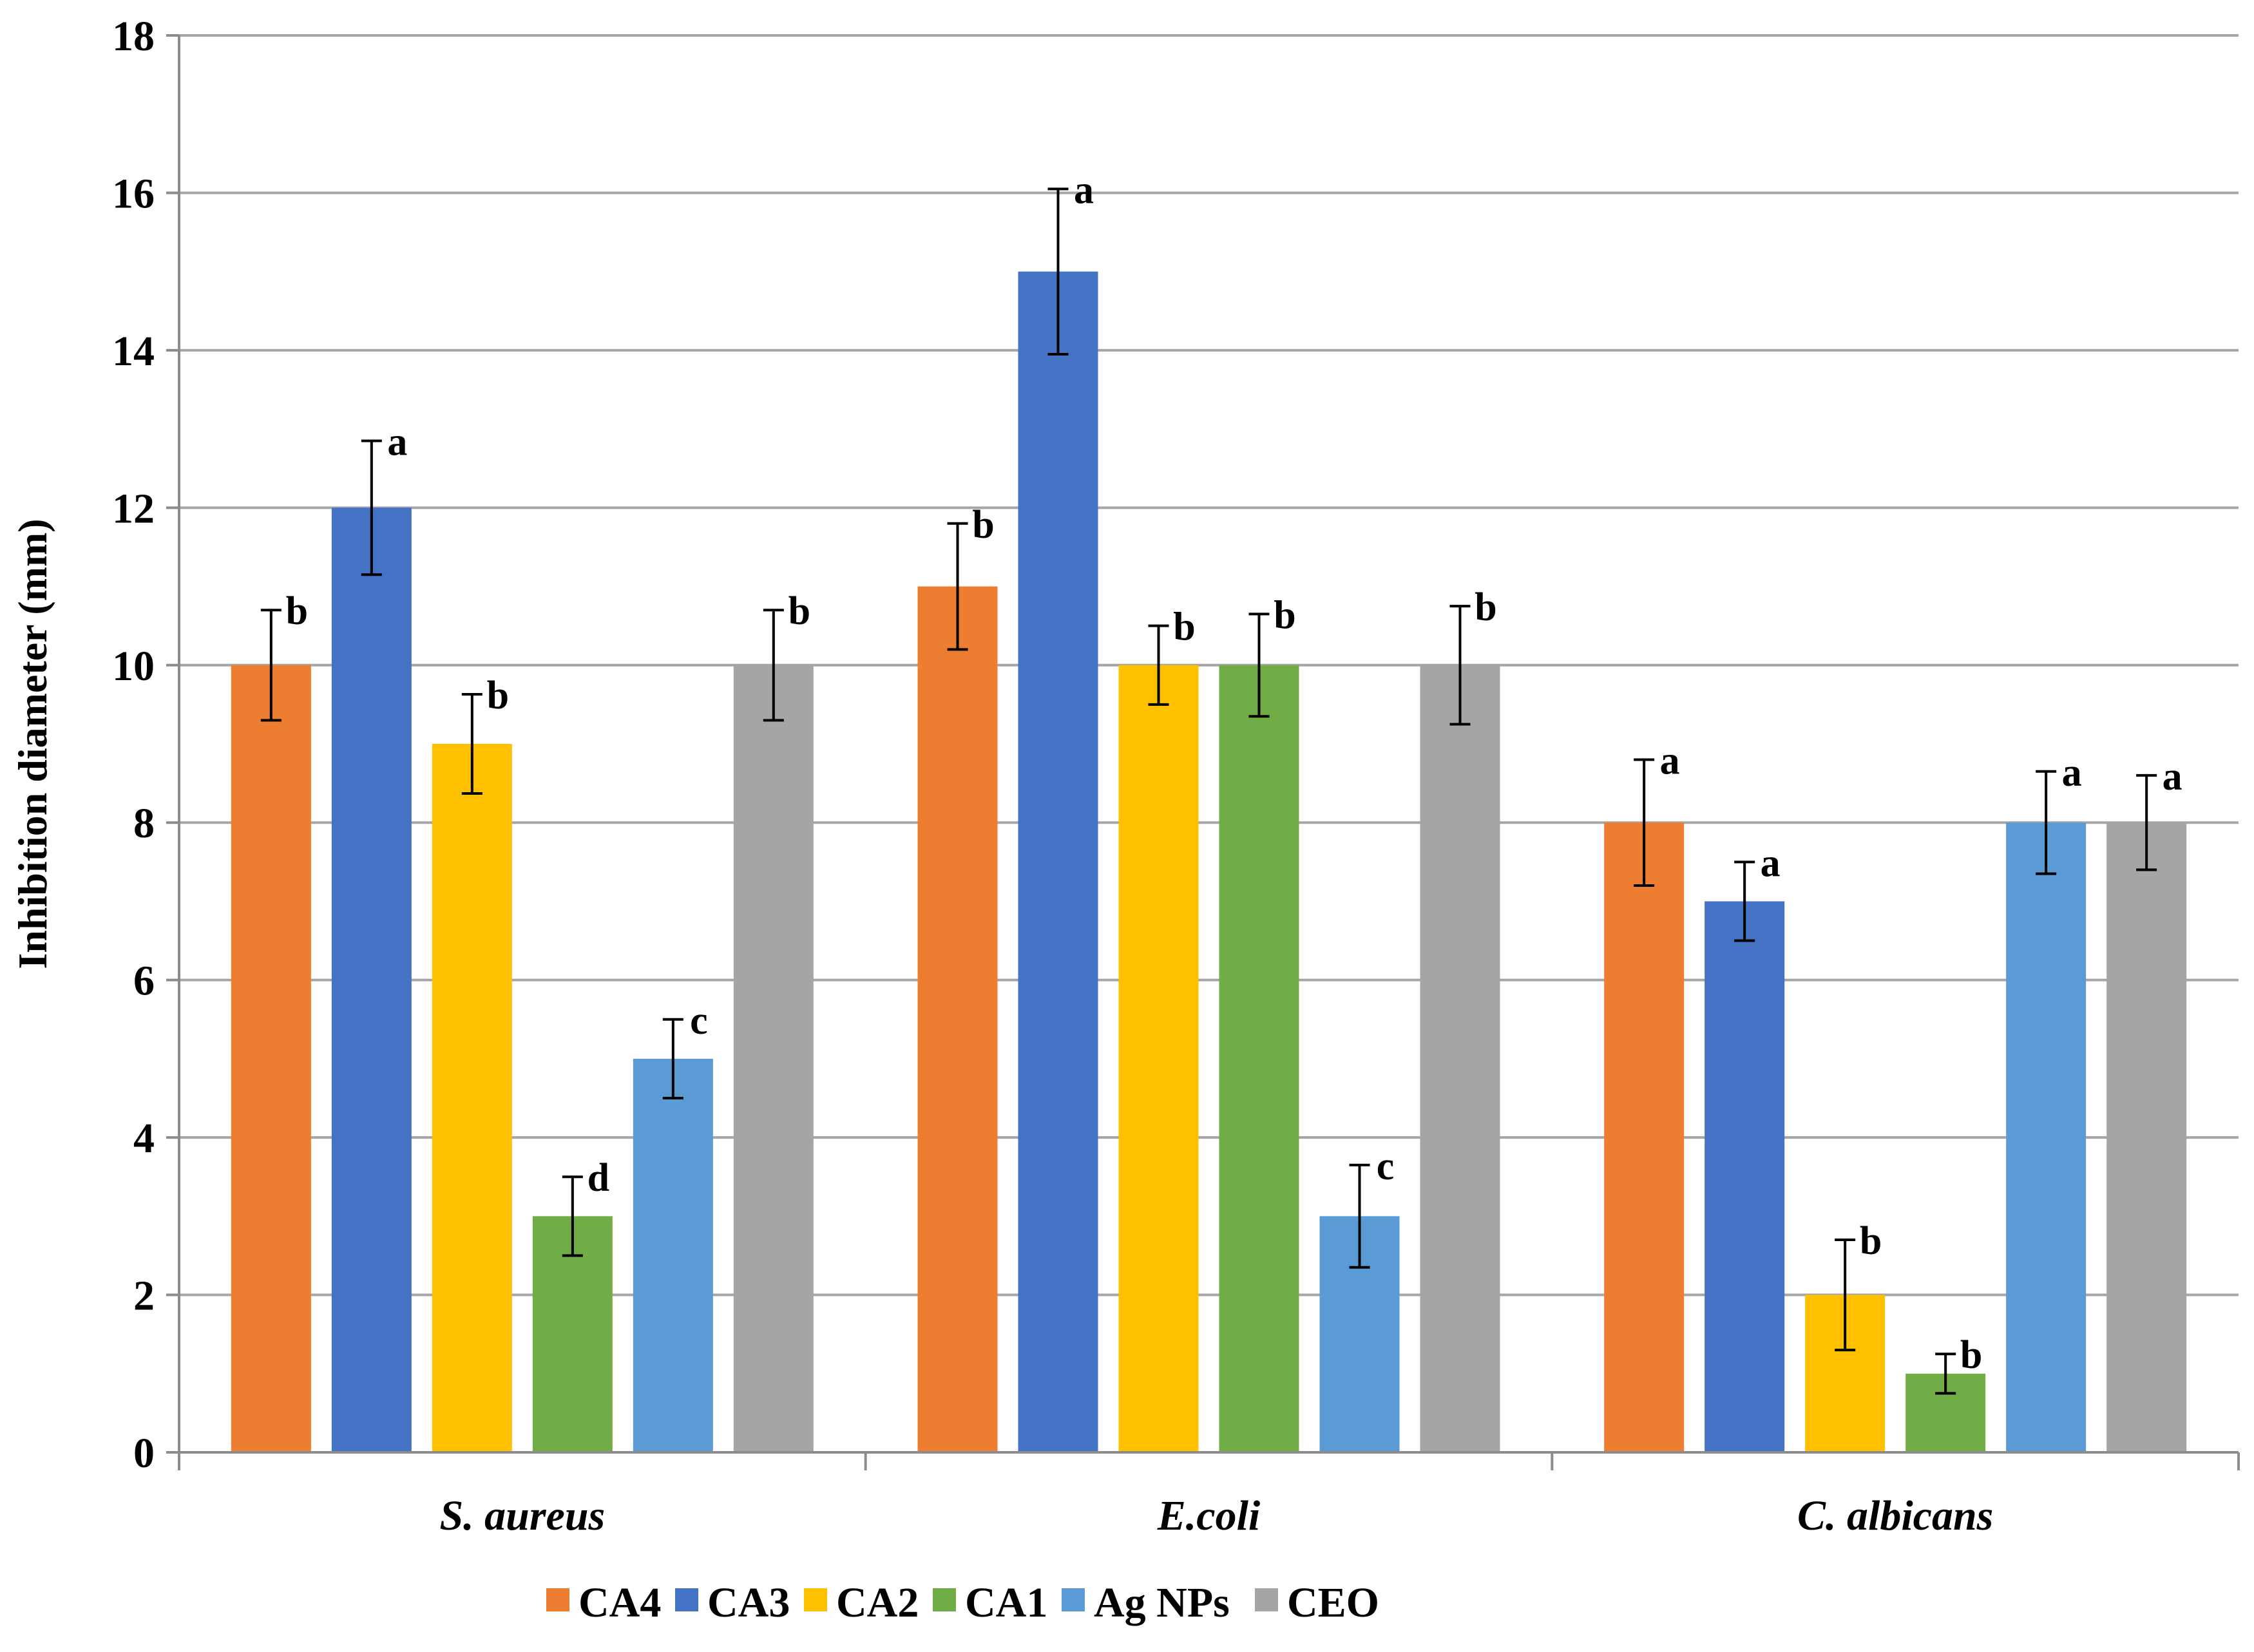  I want to click on legend-entry: CA1, so click(1006, 1603).